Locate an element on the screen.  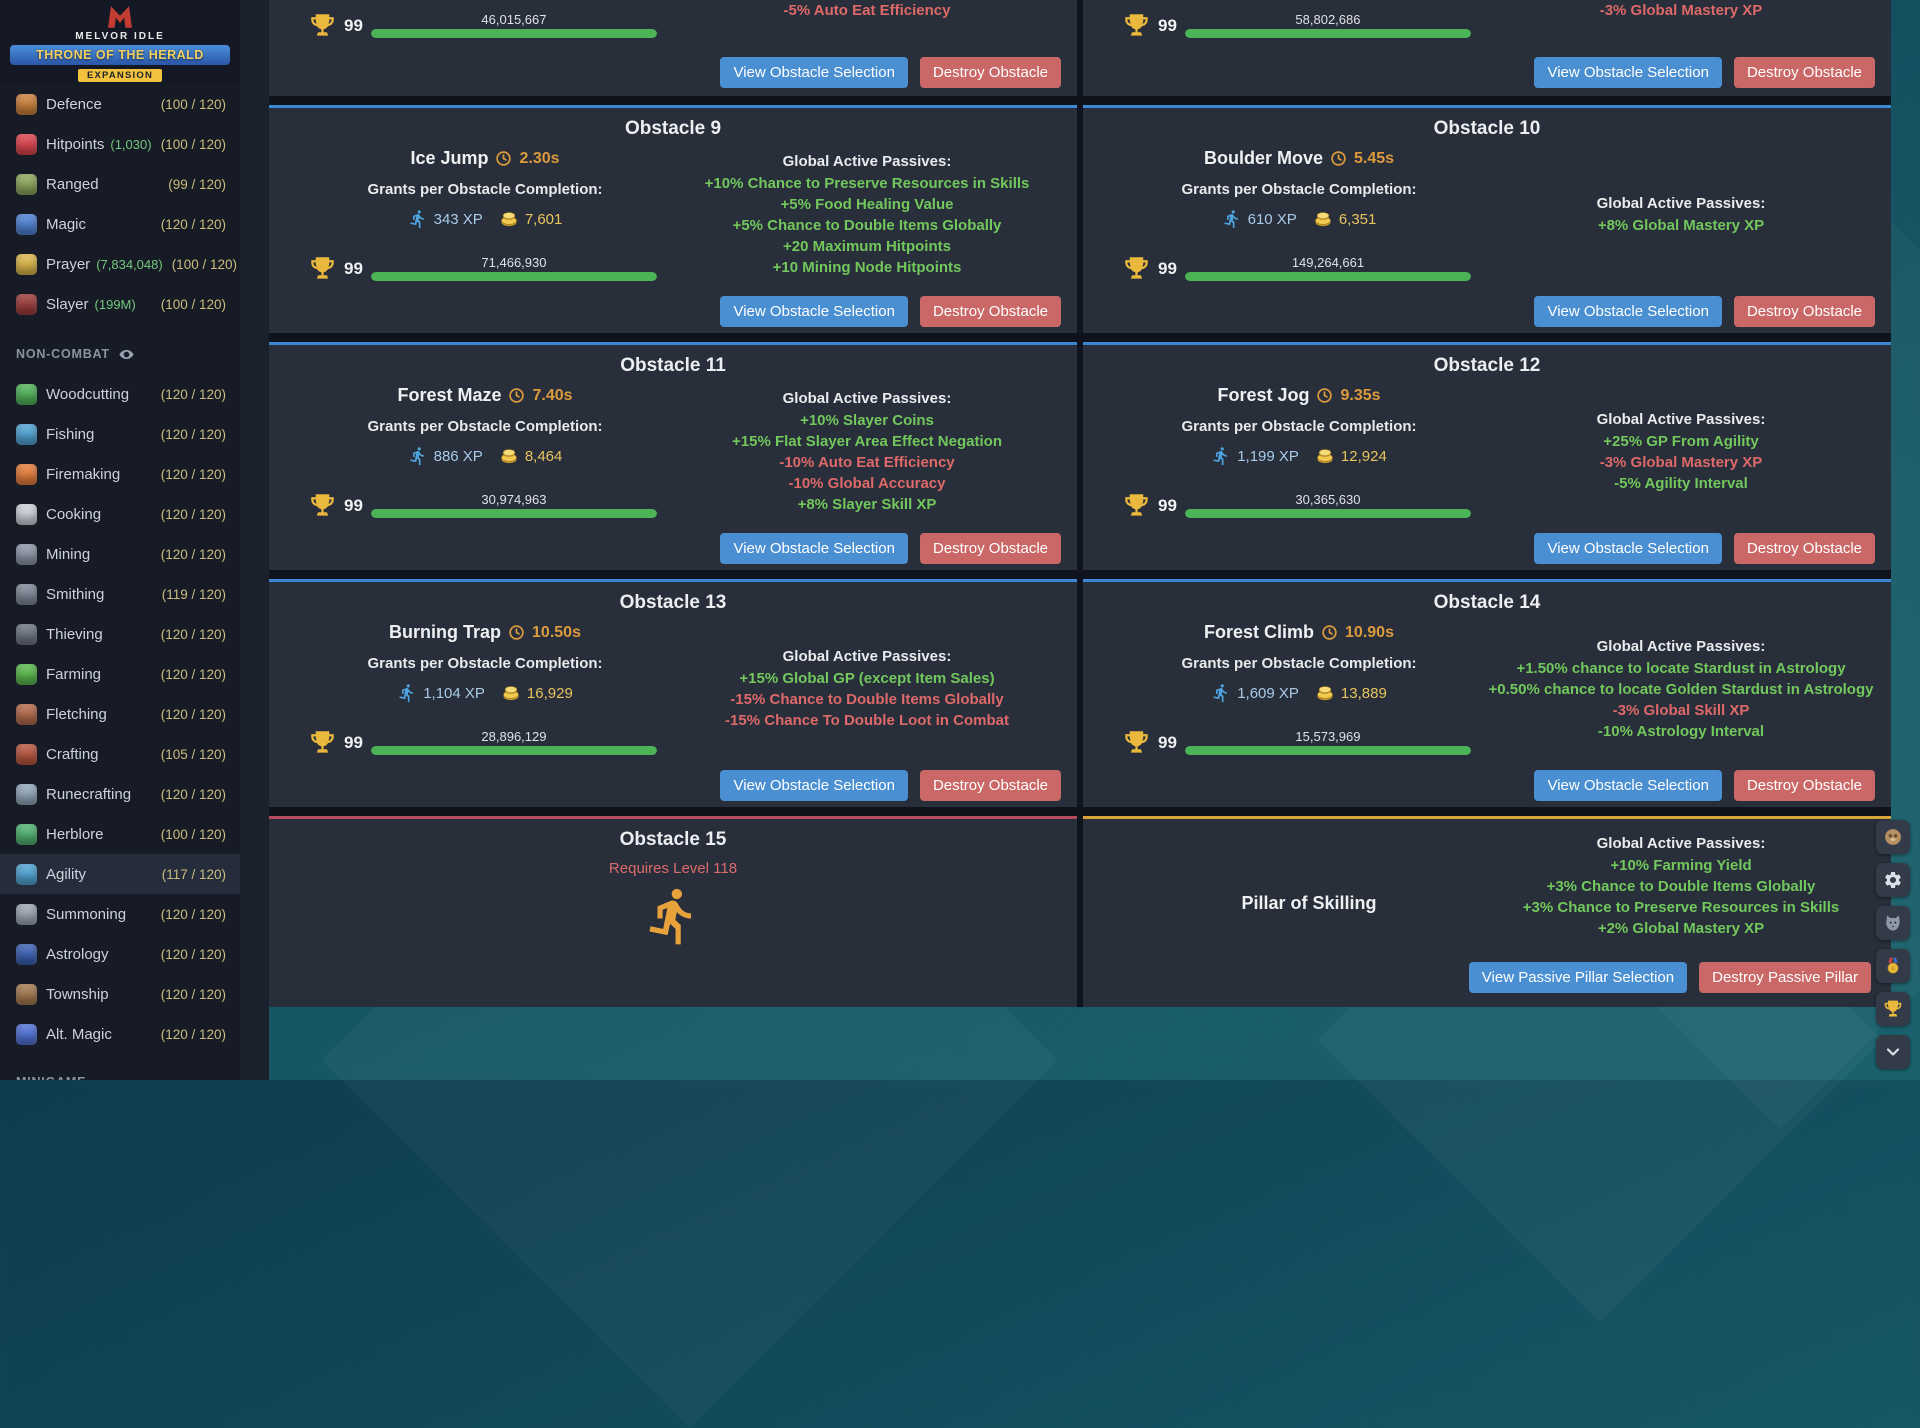
destroy-passive-pillar-button: Destroy Passive Pillar is located at coordinates (1785, 977).